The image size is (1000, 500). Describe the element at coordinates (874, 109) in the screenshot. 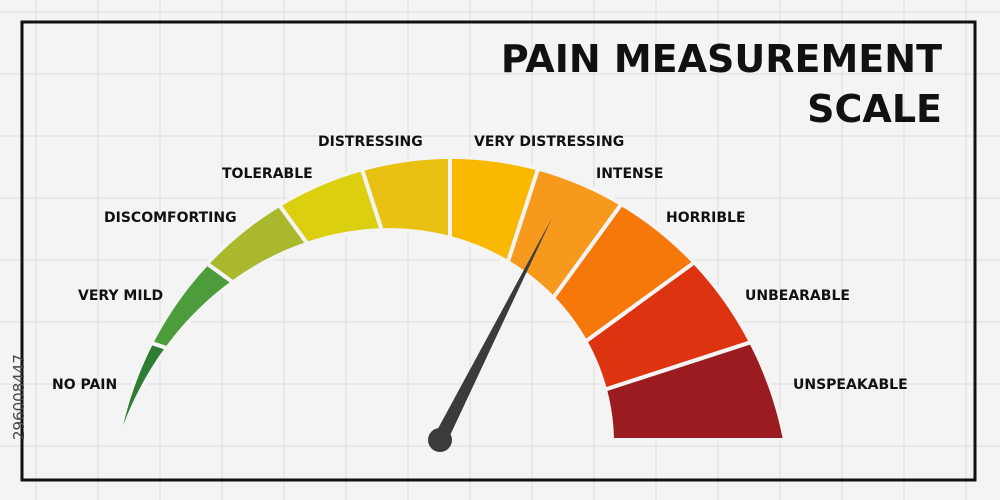

I see `title-line: SCALE` at that location.